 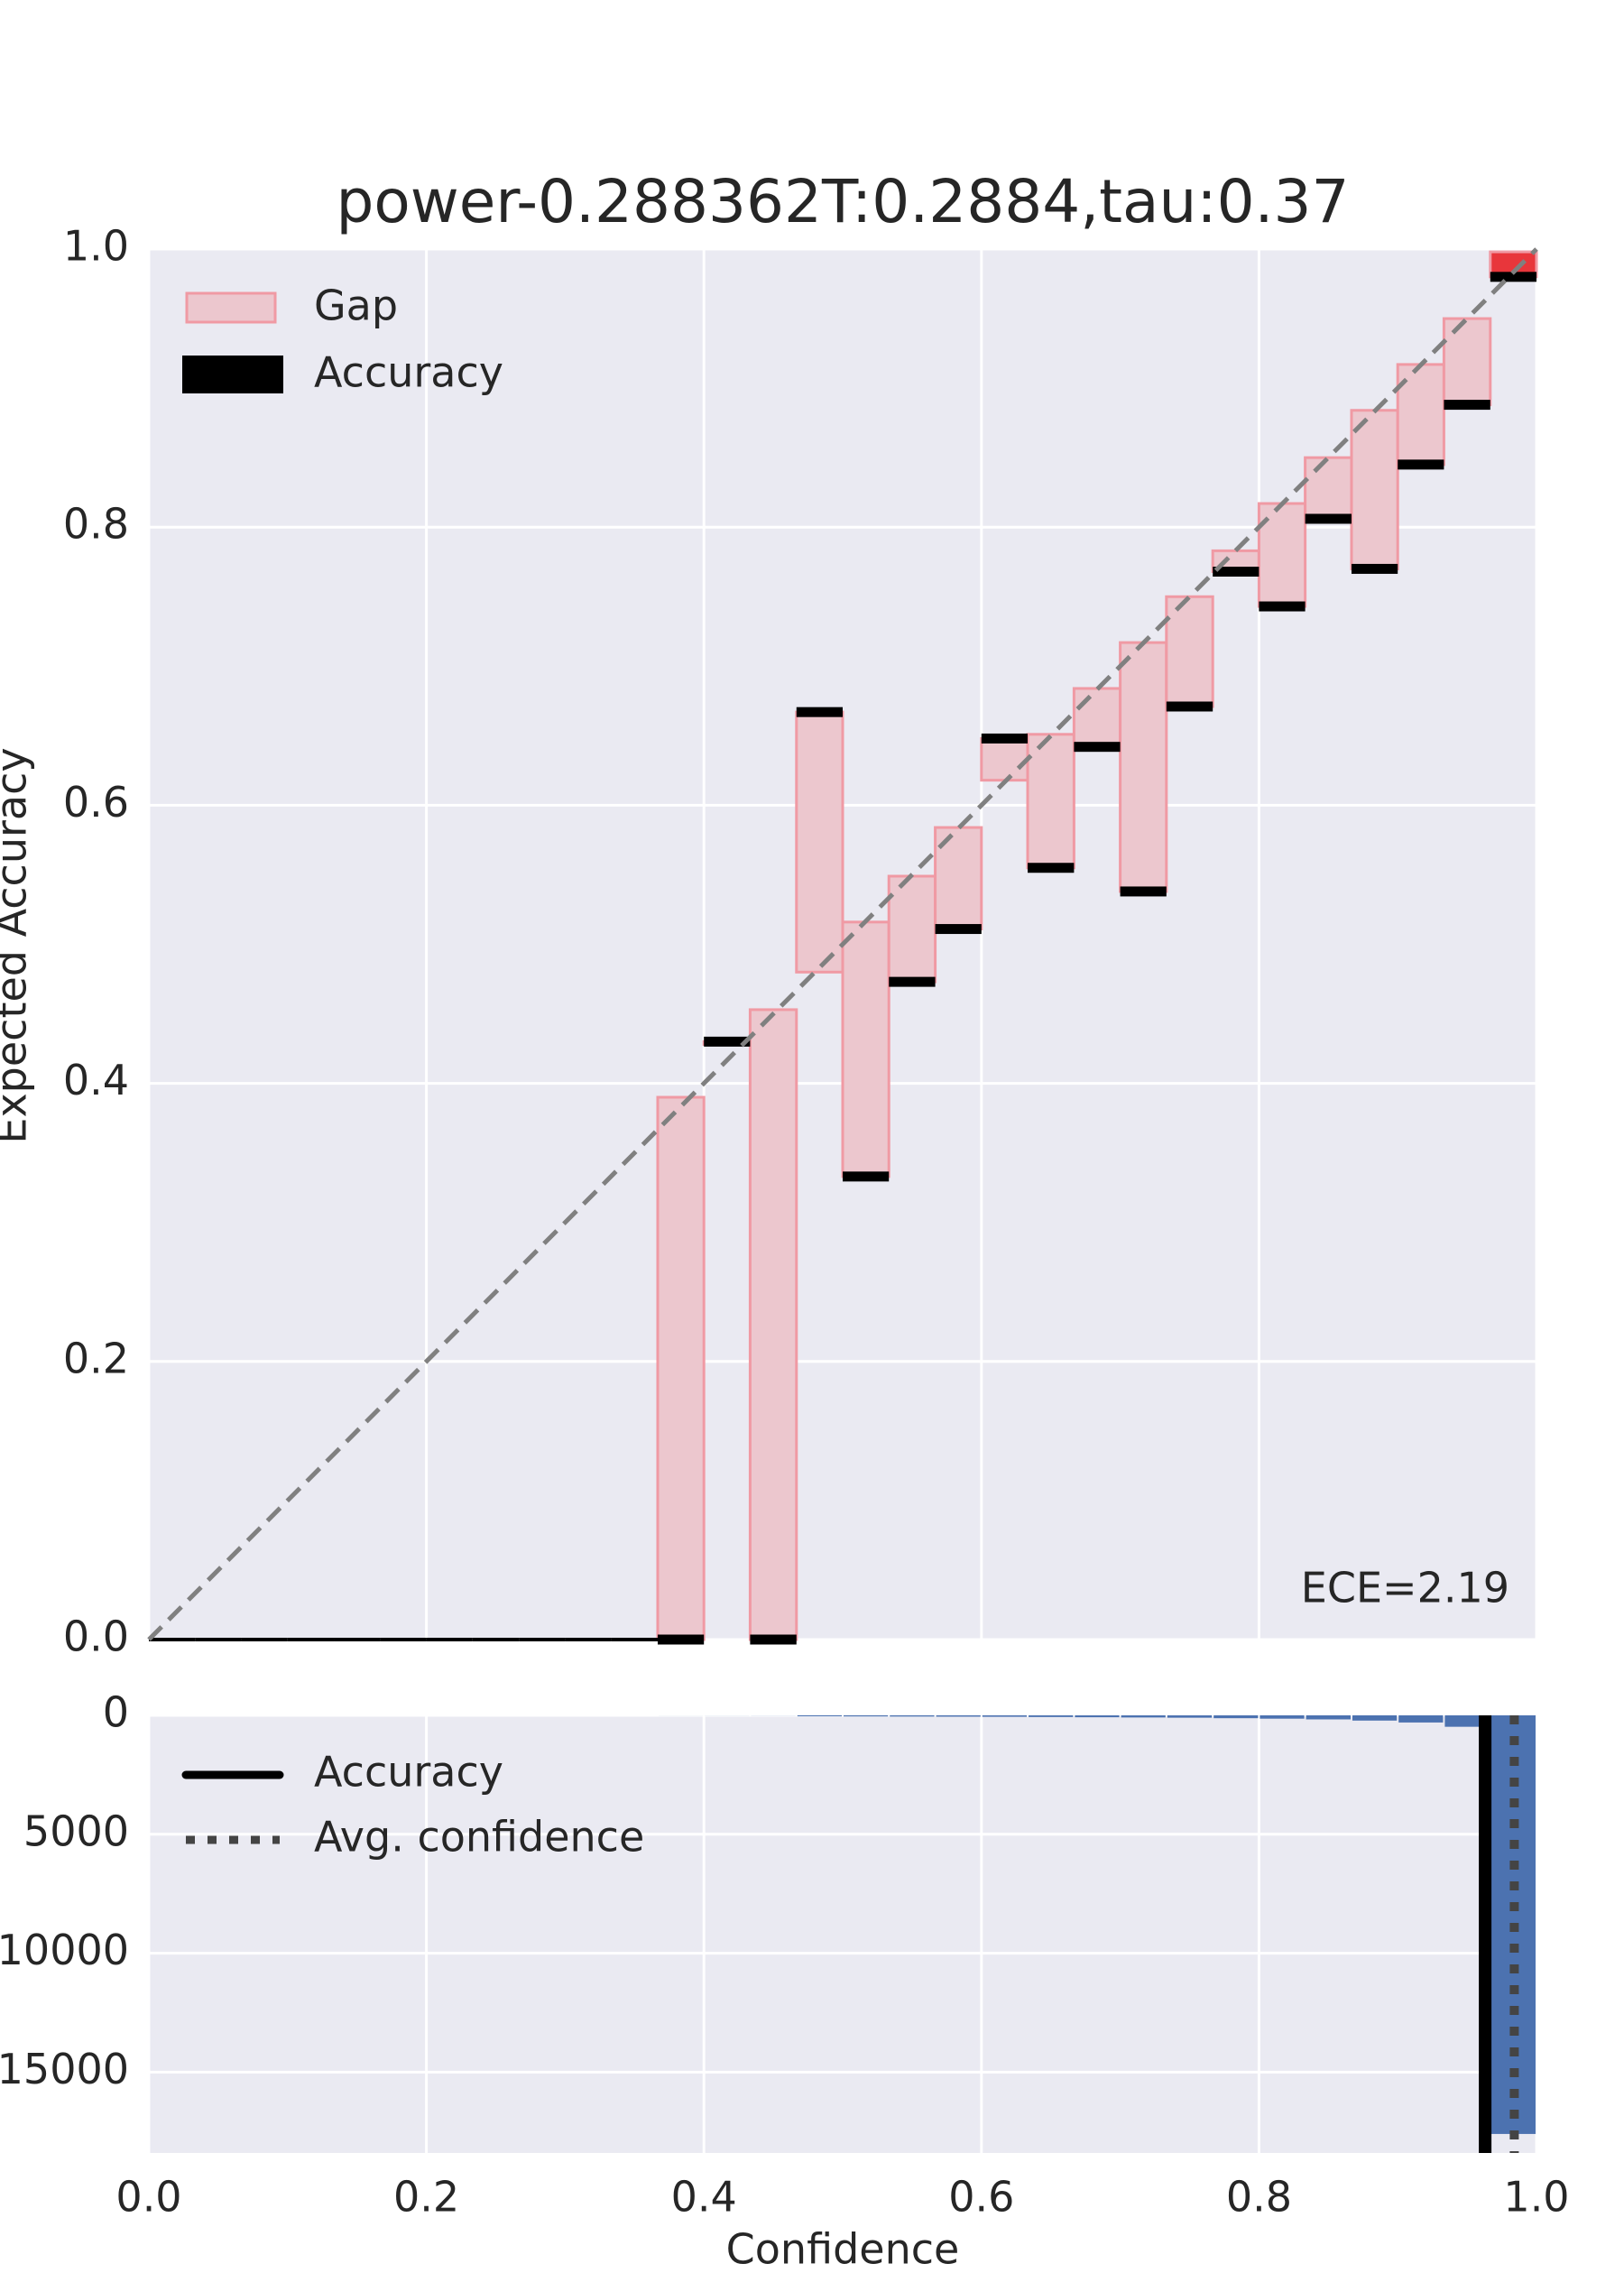 What do you see at coordinates (704, 2197) in the screenshot?
I see `x-tick-label: 0.4` at bounding box center [704, 2197].